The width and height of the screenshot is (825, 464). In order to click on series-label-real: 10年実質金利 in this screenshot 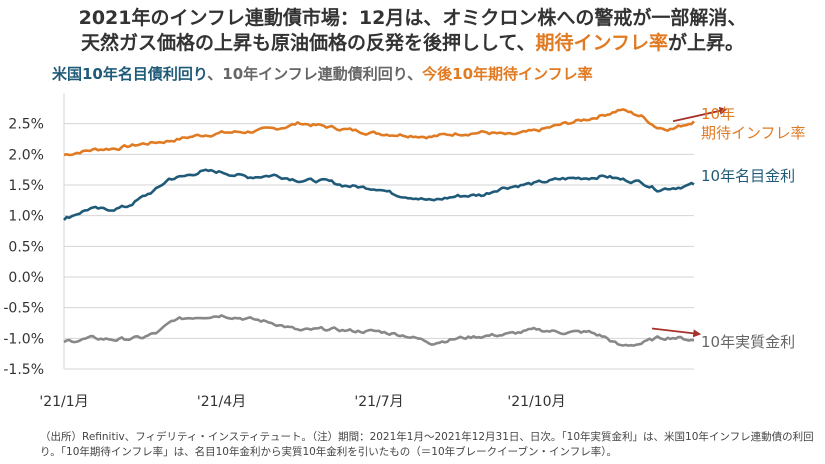, I will do `click(748, 342)`.